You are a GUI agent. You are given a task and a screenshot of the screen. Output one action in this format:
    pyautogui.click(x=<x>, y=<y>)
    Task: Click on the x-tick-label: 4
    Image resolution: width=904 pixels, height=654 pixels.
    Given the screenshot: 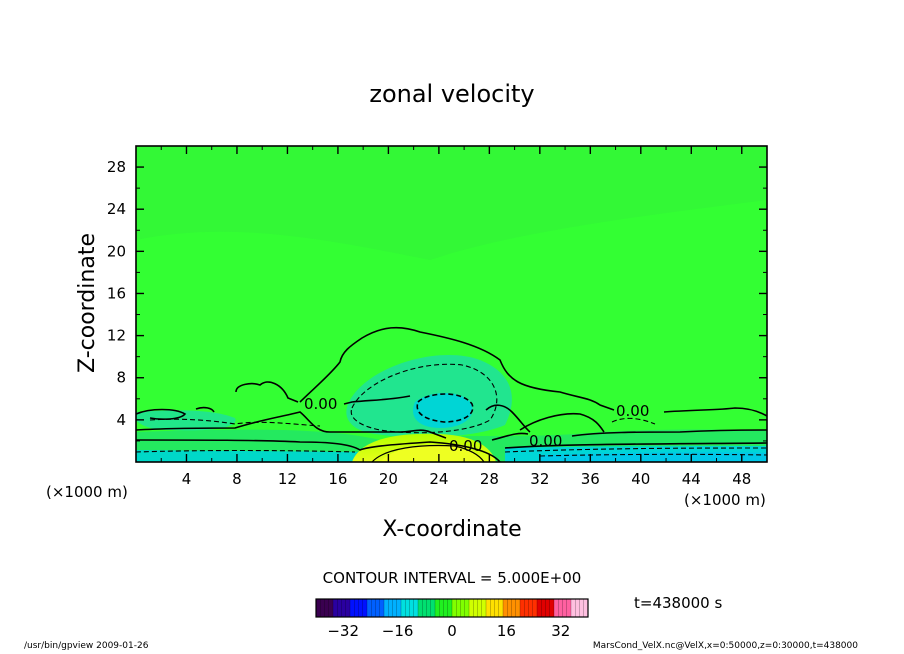 What is the action you would take?
    pyautogui.click(x=187, y=479)
    